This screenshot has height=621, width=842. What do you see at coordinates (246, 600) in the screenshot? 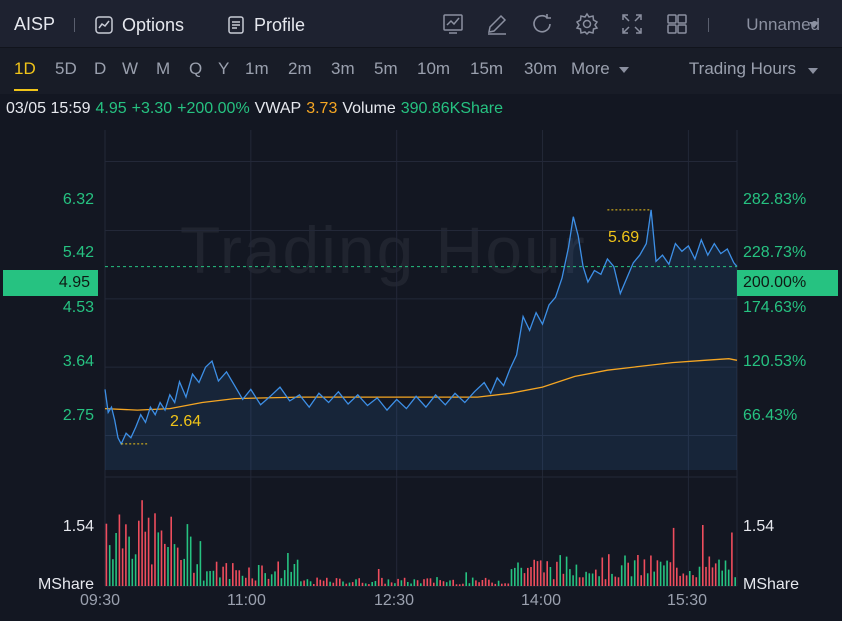
I see `time-axis-label: 11:00` at bounding box center [246, 600].